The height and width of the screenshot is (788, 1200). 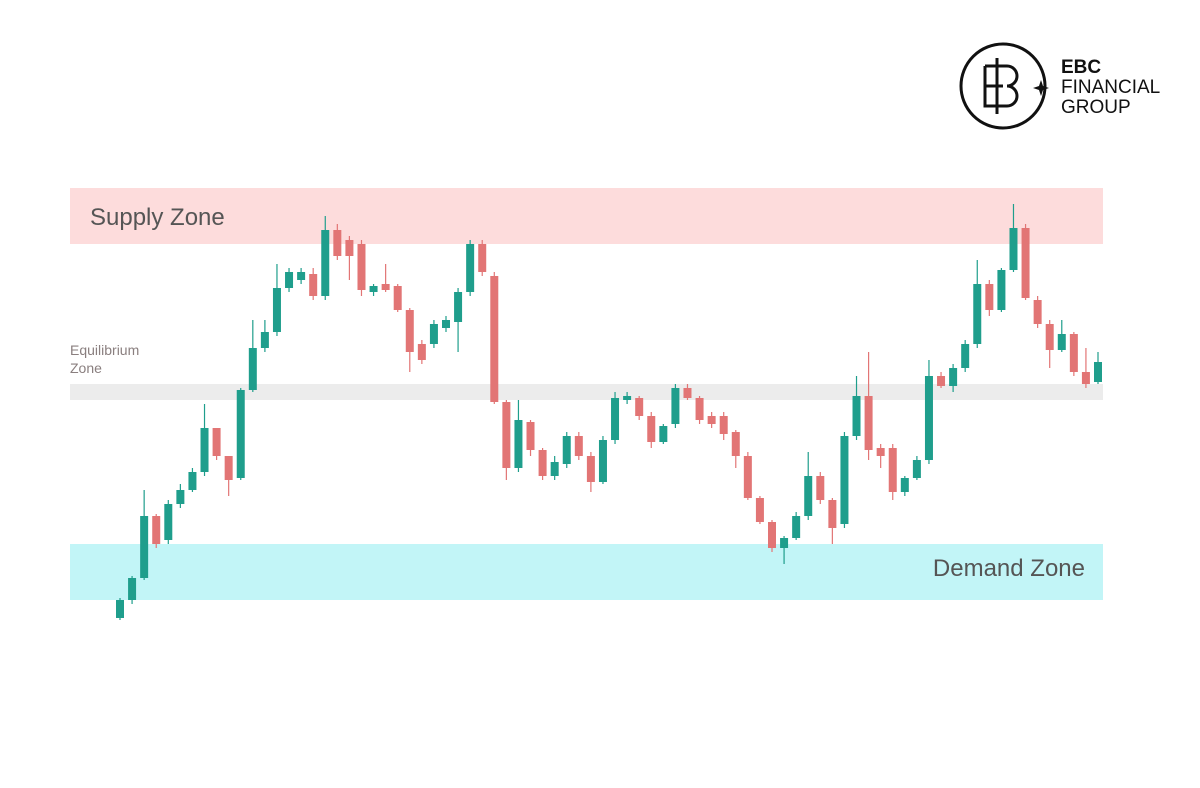 What do you see at coordinates (1111, 87) in the screenshot?
I see `logo-text: FINANCIAL` at bounding box center [1111, 87].